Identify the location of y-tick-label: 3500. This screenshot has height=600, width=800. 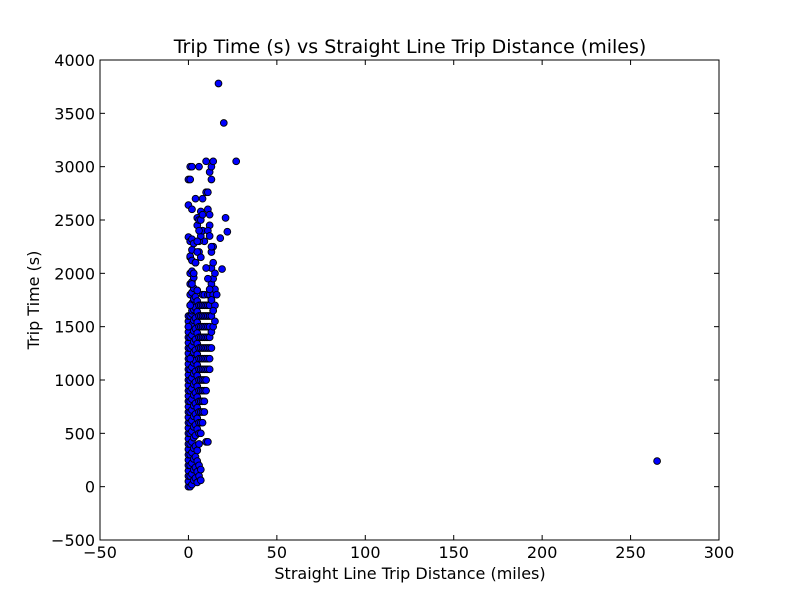
(74, 113).